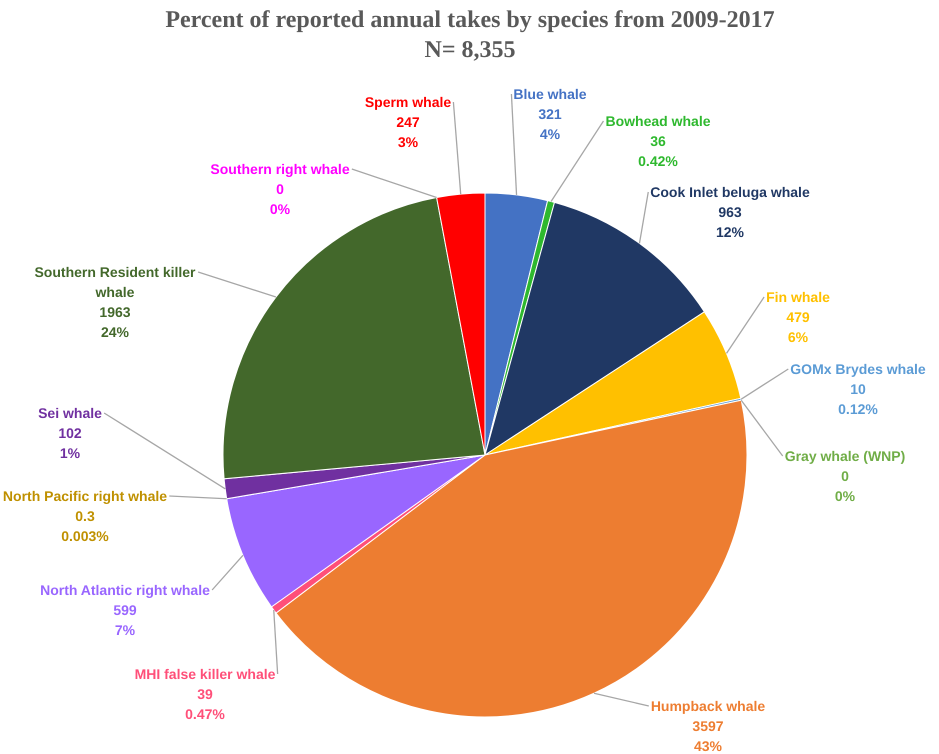 The width and height of the screenshot is (939, 754). What do you see at coordinates (70, 443) in the screenshot?
I see `data-label: 102 1%` at bounding box center [70, 443].